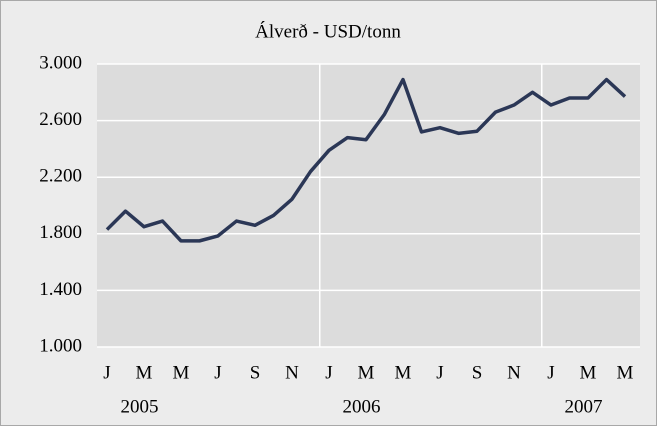 This screenshot has width=657, height=426. I want to click on y-tick-label: 2.600, so click(60, 119).